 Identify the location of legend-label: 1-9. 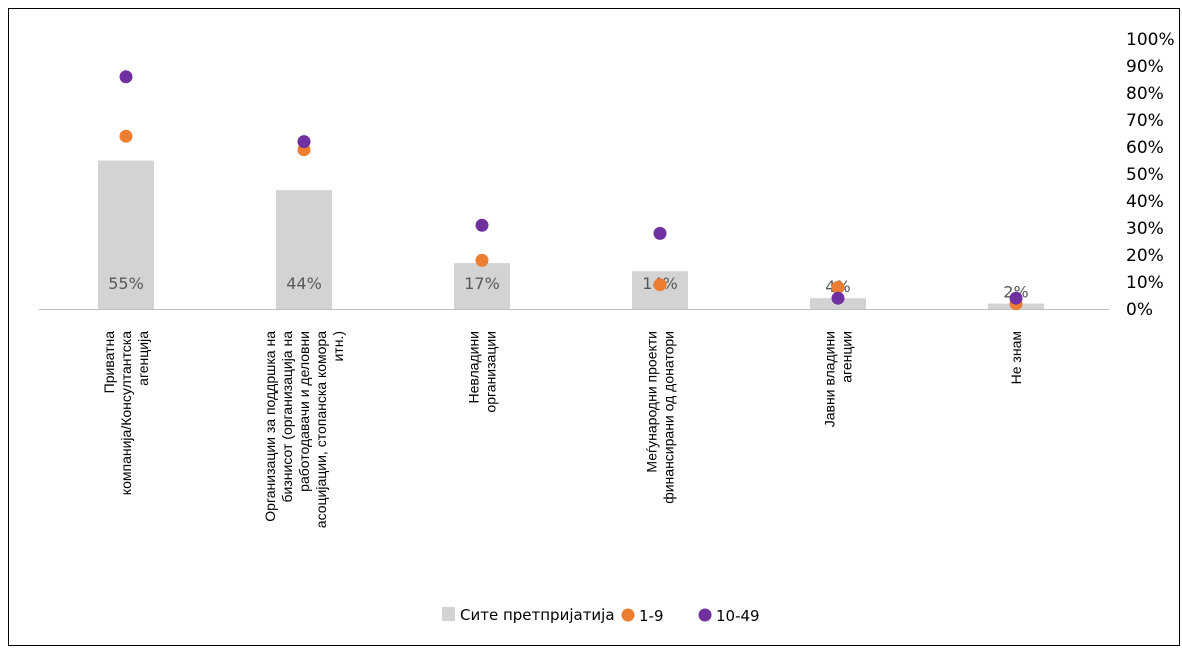
(651, 616).